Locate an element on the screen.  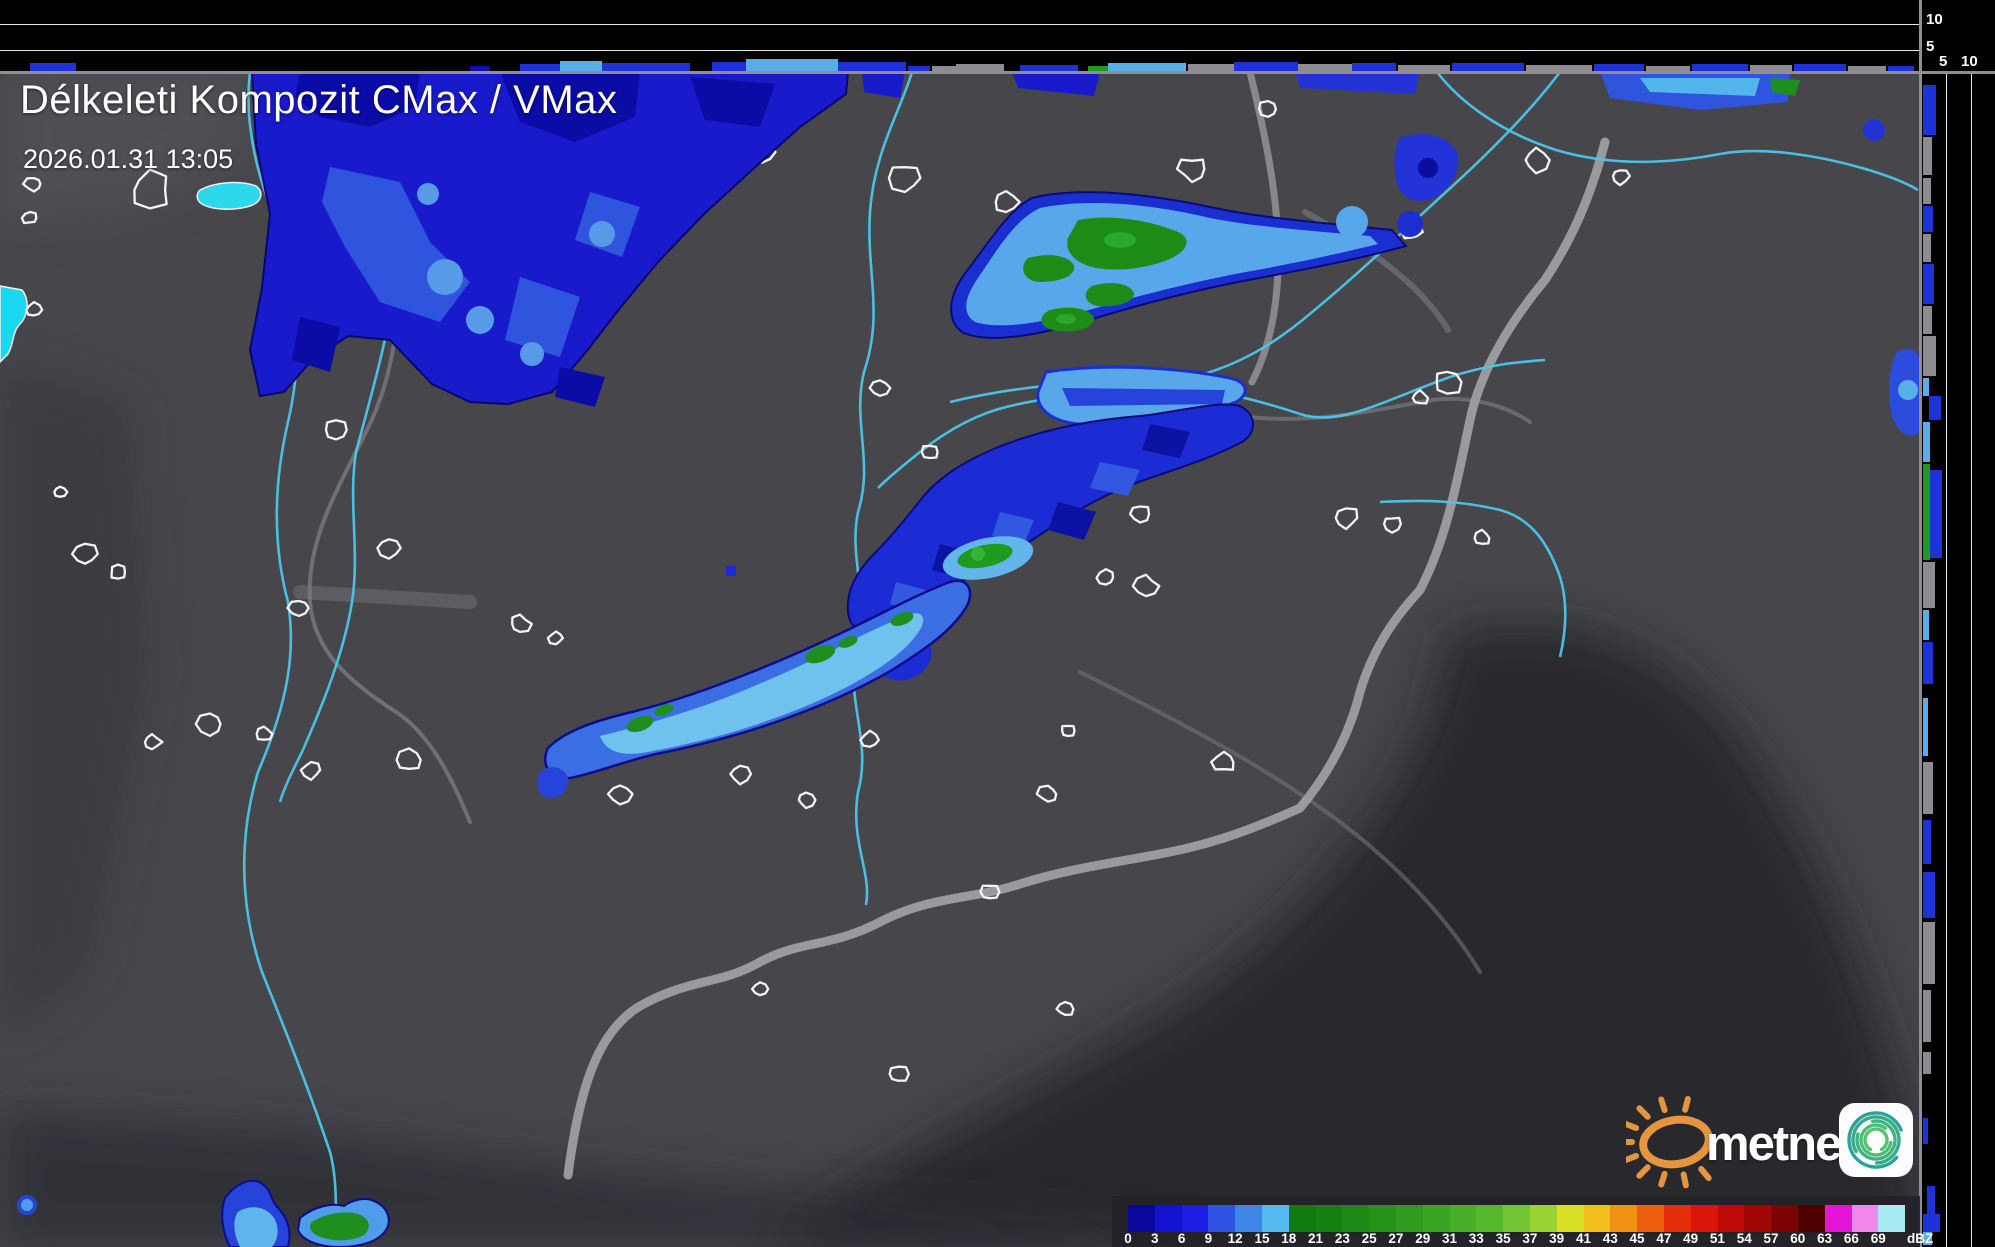
dbz-tick-label: 3 is located at coordinates (1155, 1238).